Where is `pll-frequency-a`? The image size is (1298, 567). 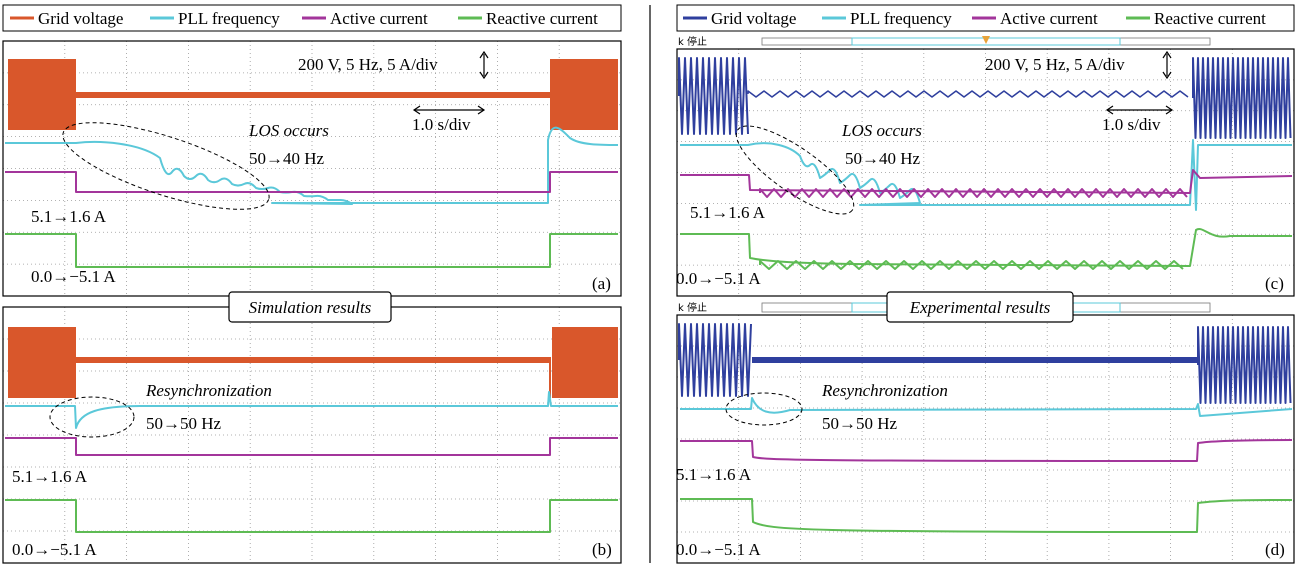 pll-frequency-a is located at coordinates (312, 165).